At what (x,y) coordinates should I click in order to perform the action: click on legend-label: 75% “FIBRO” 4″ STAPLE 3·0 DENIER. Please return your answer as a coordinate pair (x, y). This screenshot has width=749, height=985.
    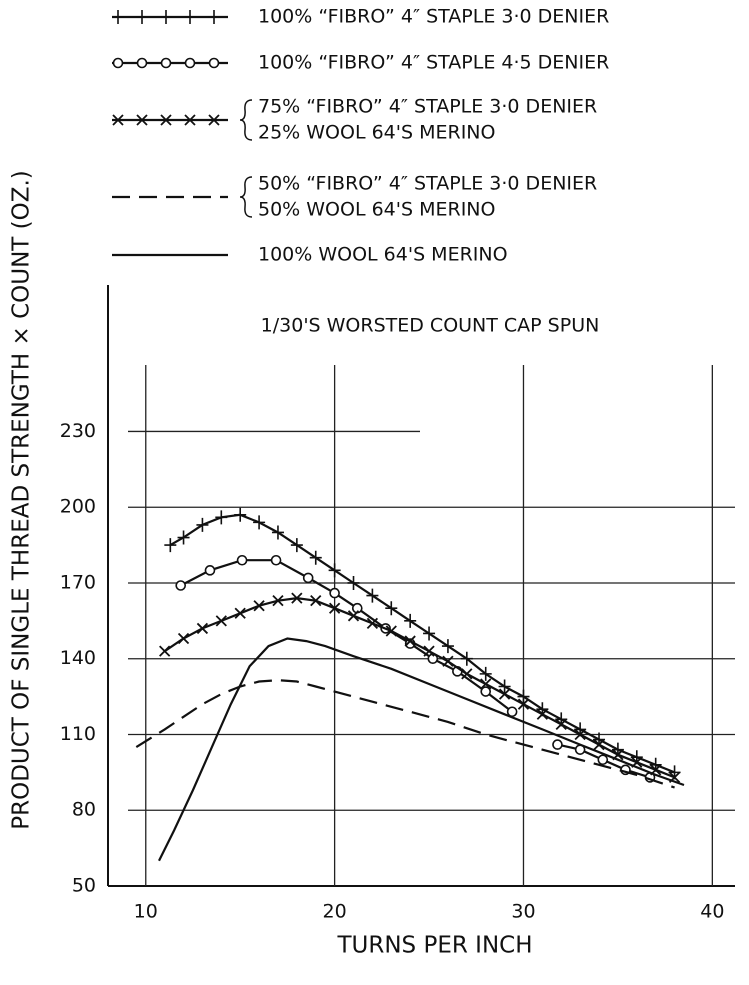
    Looking at the image, I should click on (427, 107).